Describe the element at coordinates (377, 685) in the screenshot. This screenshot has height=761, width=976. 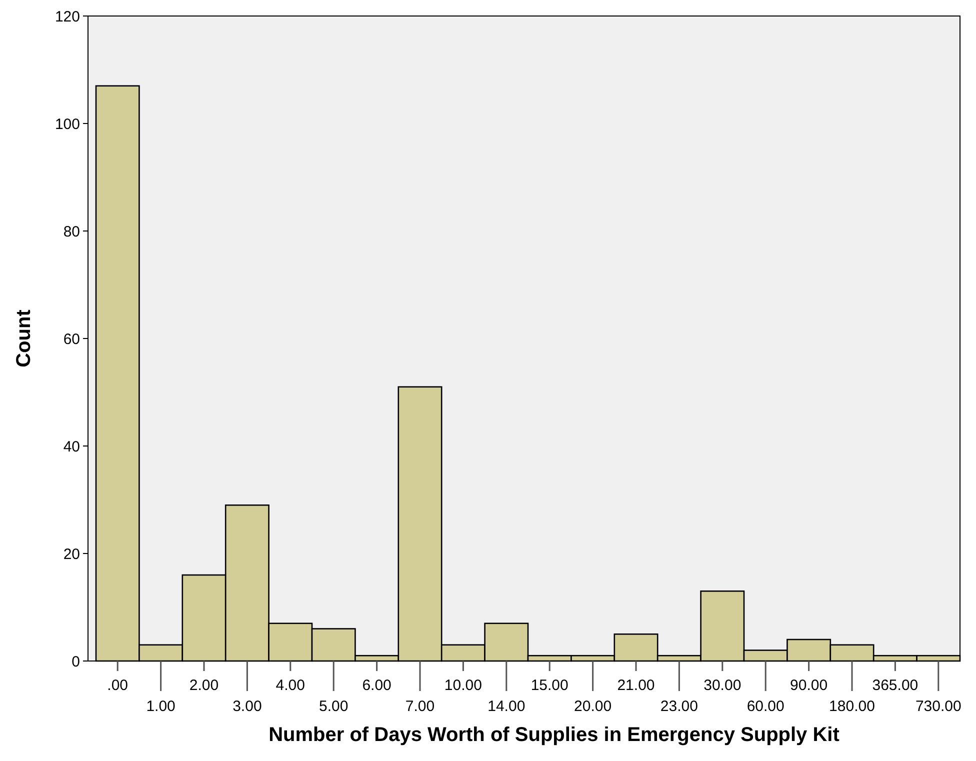
I see `x-tick-label: 6.00` at that location.